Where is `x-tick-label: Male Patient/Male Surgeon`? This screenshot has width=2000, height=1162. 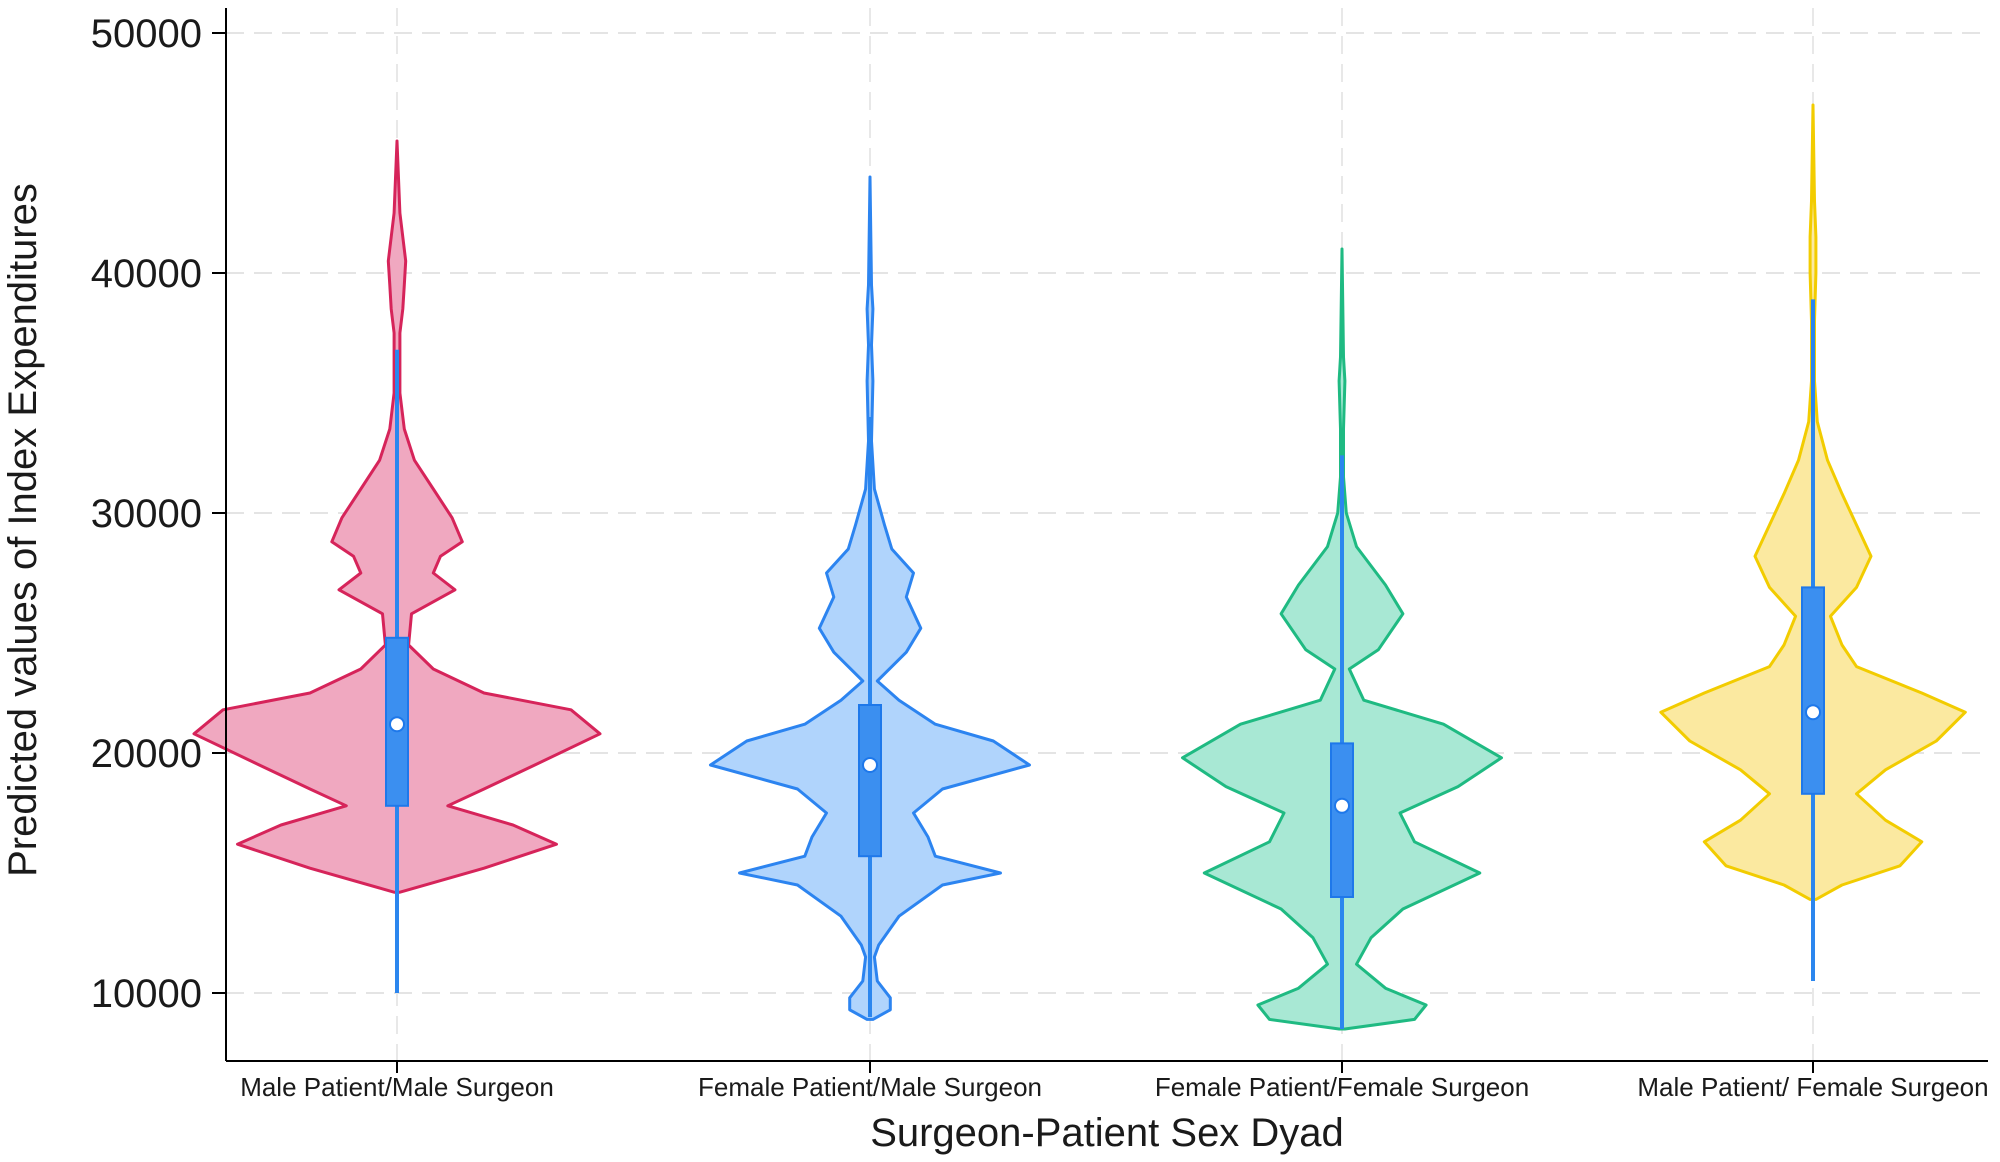
x-tick-label: Male Patient/Male Surgeon is located at coordinates (397, 1087).